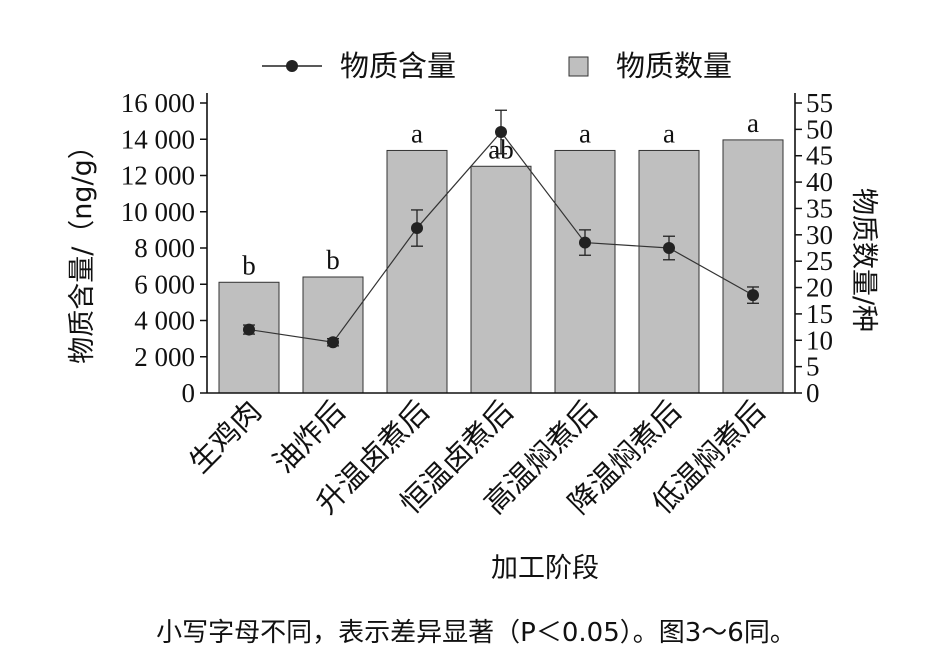 Image resolution: width=952 pixels, height=672 pixels. Describe the element at coordinates (819, 182) in the screenshot. I see `right-tick-label: 40` at that location.